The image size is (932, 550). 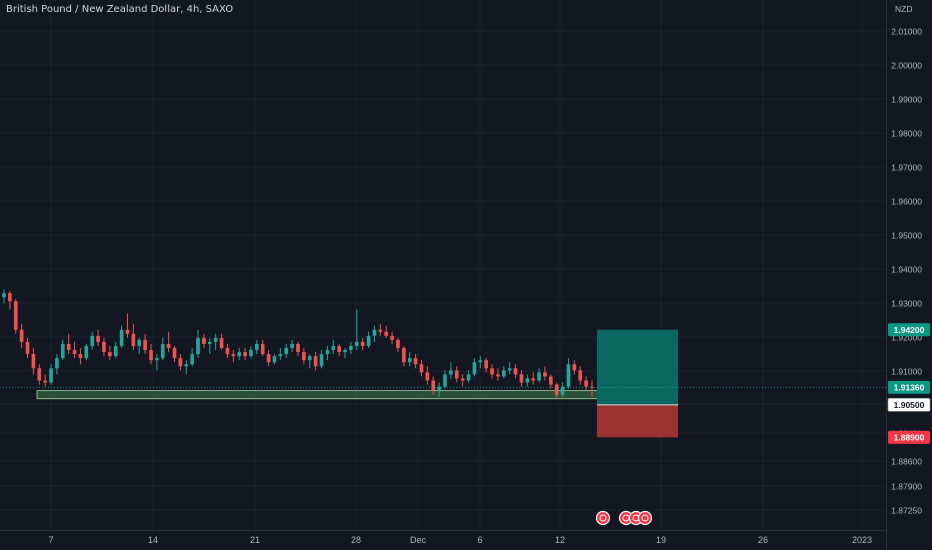 What do you see at coordinates (906, 462) in the screenshot?
I see `price-tick-label: 1.88600` at bounding box center [906, 462].